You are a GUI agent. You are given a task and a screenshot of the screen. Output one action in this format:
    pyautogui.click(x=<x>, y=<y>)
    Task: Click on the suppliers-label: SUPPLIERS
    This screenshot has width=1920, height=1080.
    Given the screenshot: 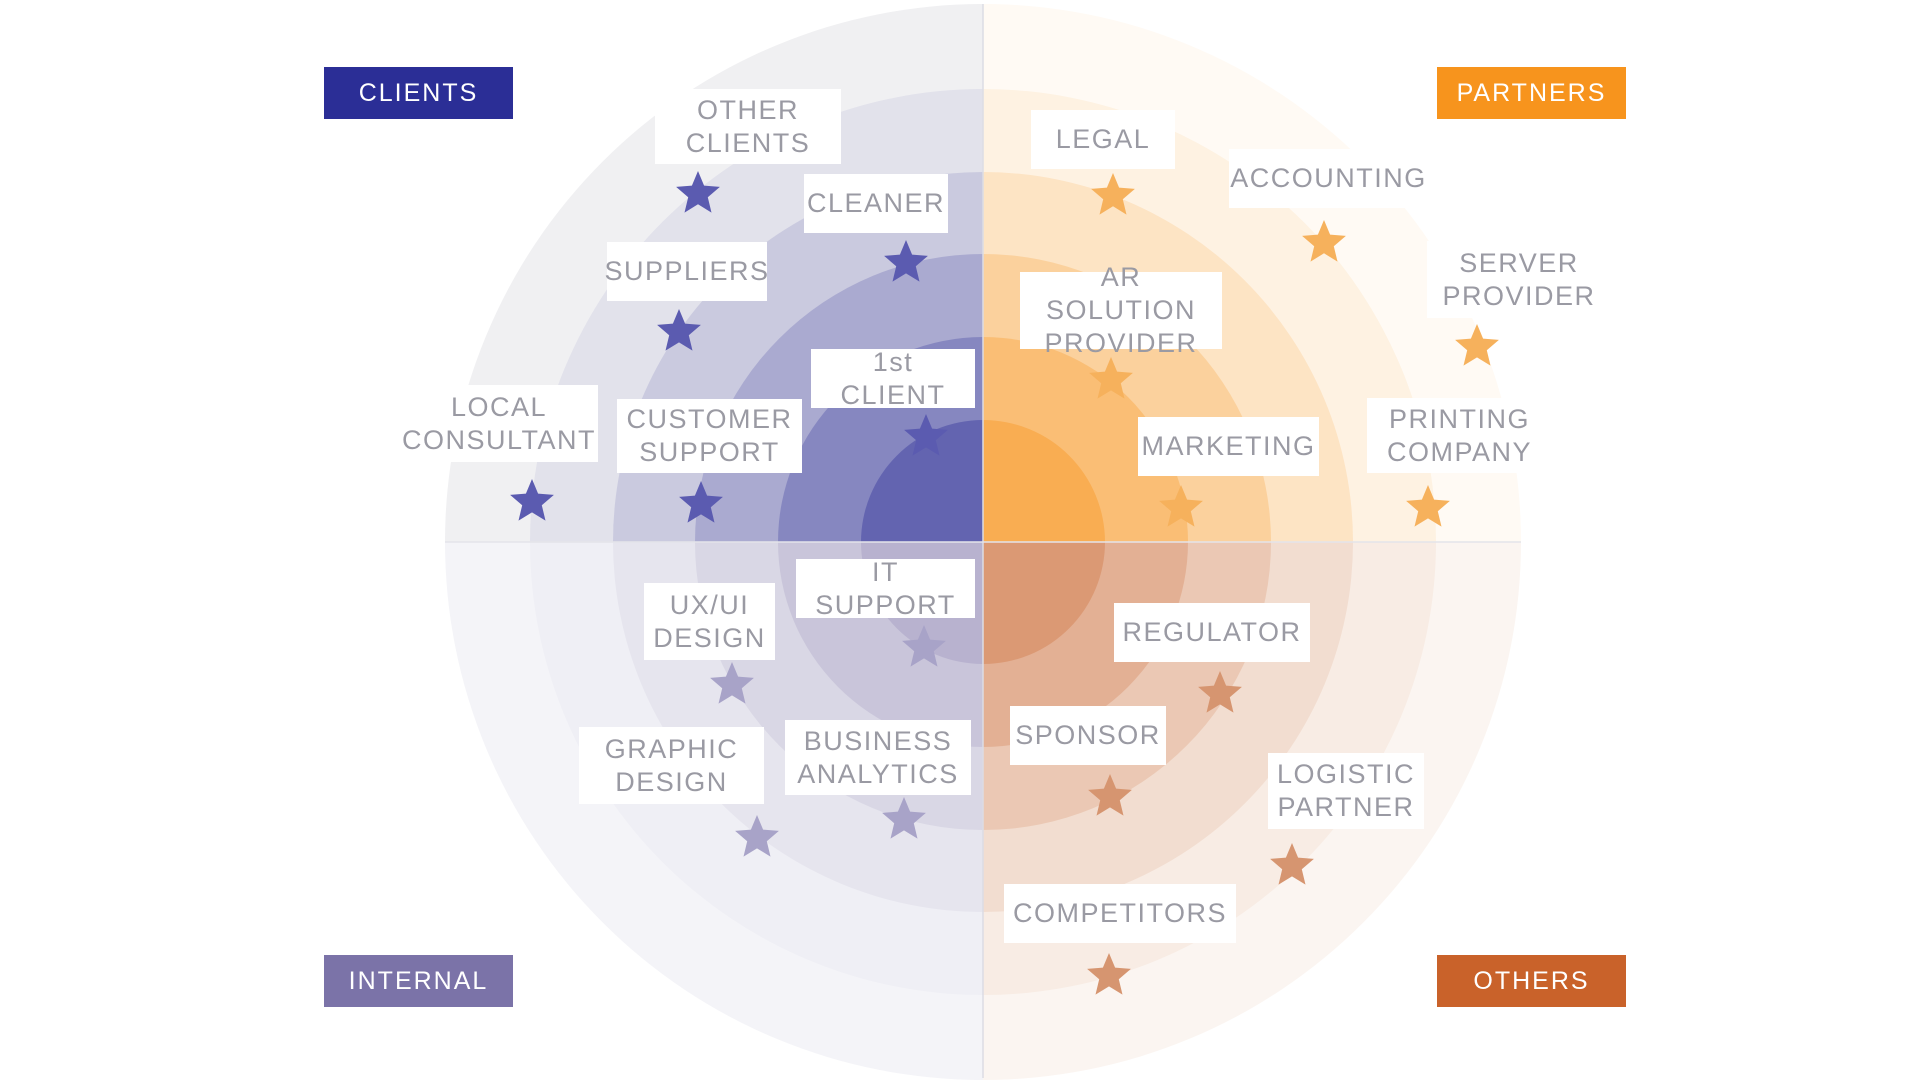 What is the action you would take?
    pyautogui.click(x=686, y=271)
    